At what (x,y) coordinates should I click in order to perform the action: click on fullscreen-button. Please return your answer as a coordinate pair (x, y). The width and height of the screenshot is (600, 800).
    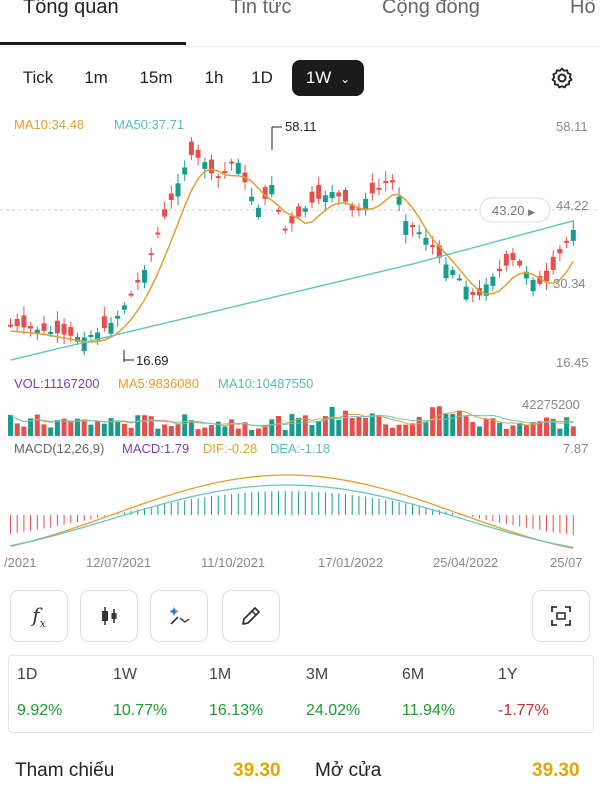
    Looking at the image, I should click on (561, 616).